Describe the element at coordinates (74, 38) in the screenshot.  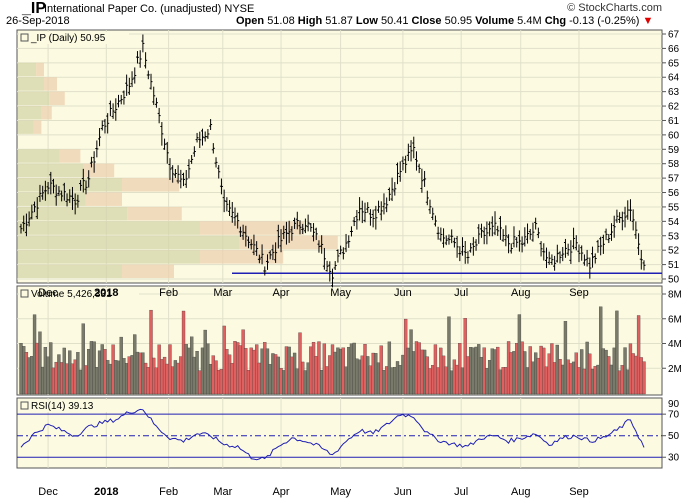
I see `price-title-bg` at that location.